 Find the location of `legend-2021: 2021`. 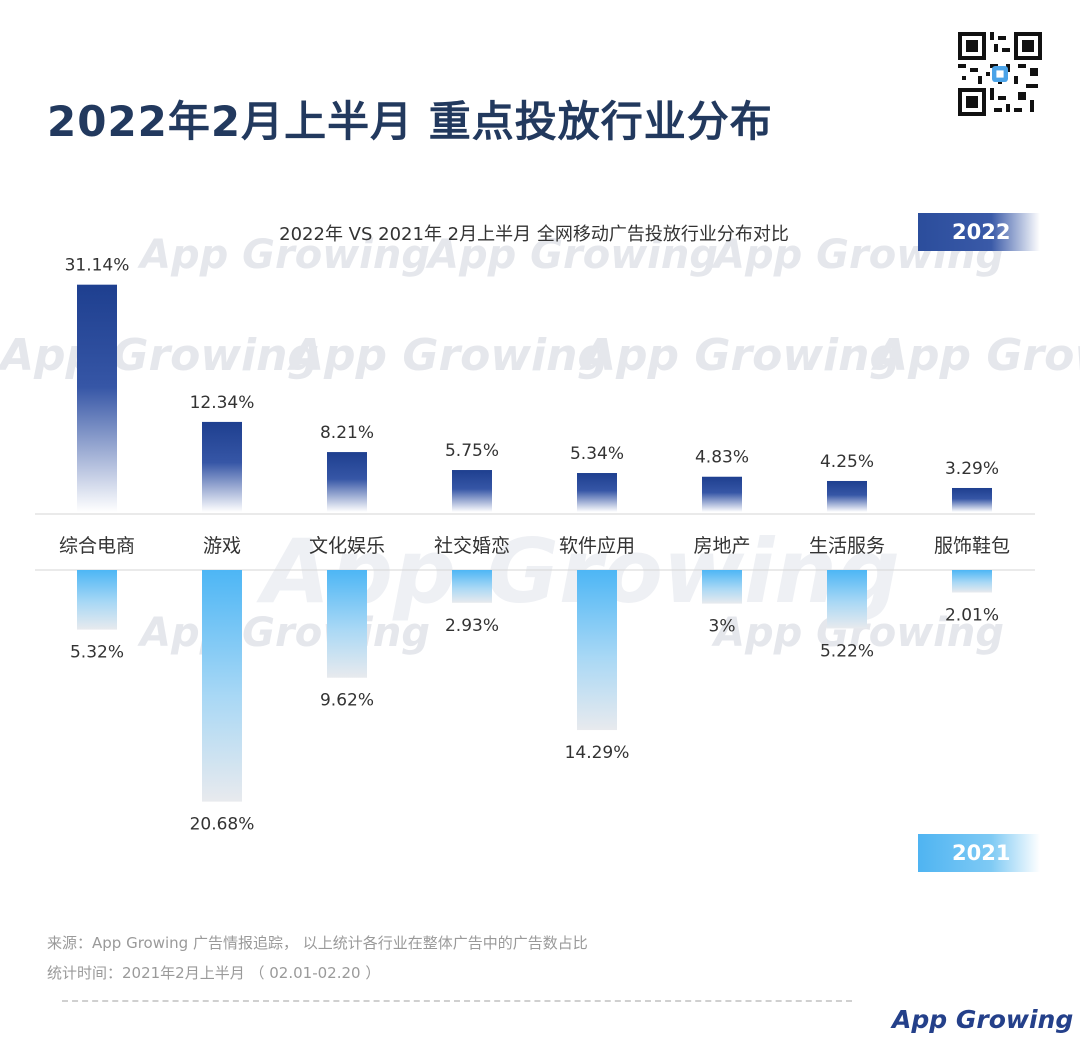

legend-2021: 2021 is located at coordinates (979, 853).